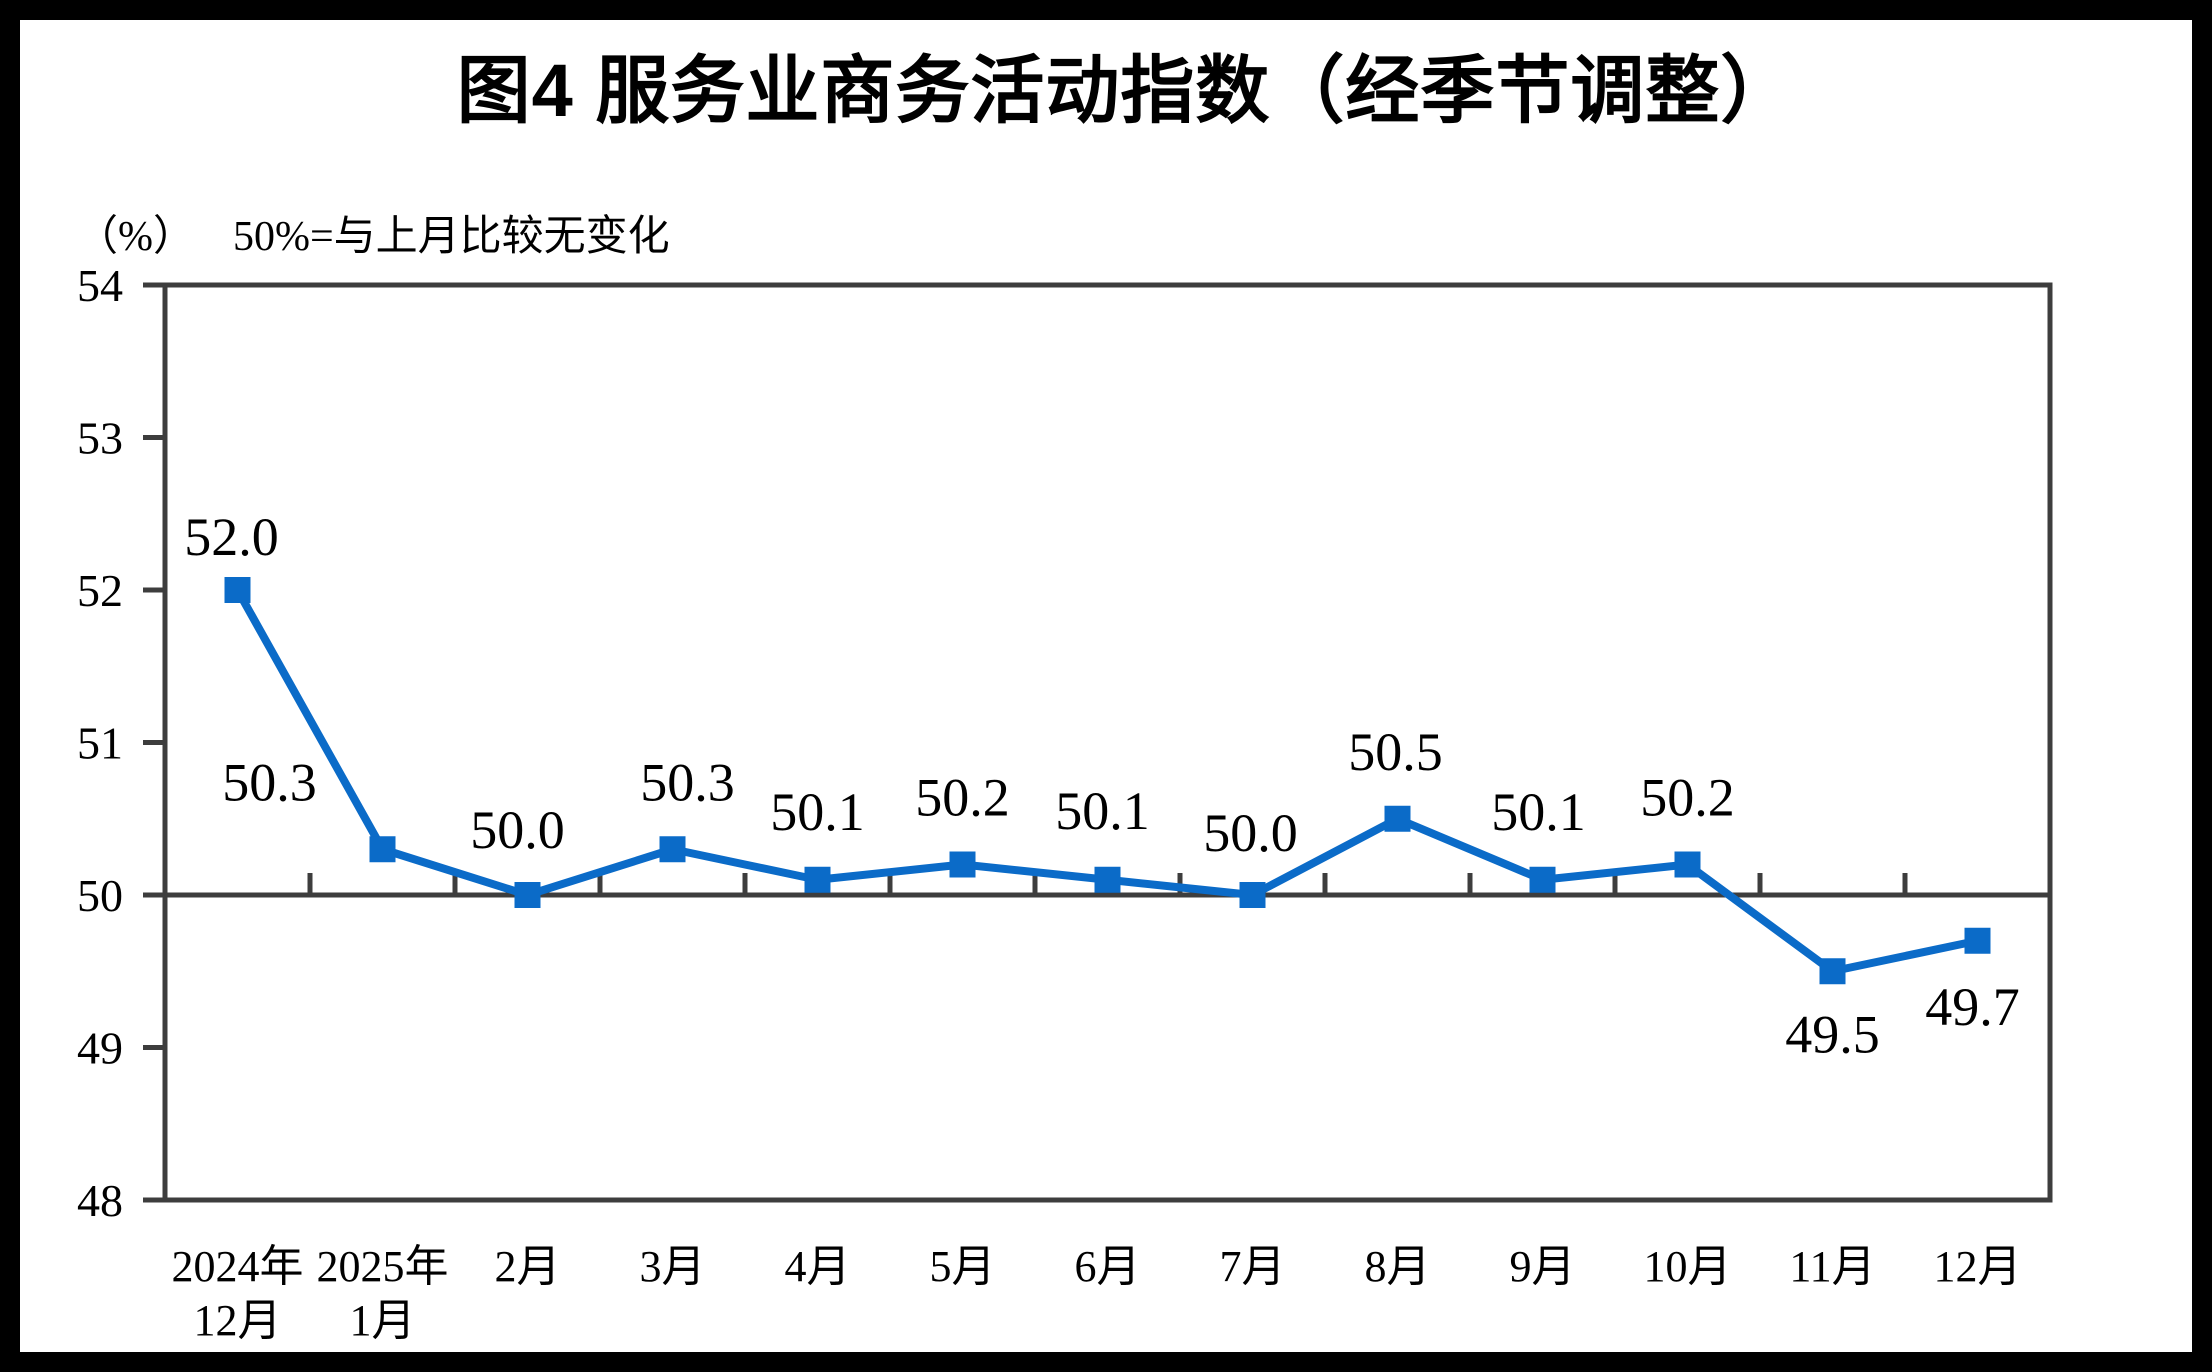  What do you see at coordinates (383, 1320) in the screenshot?
I see `x-axis-tick-label: 1月` at bounding box center [383, 1320].